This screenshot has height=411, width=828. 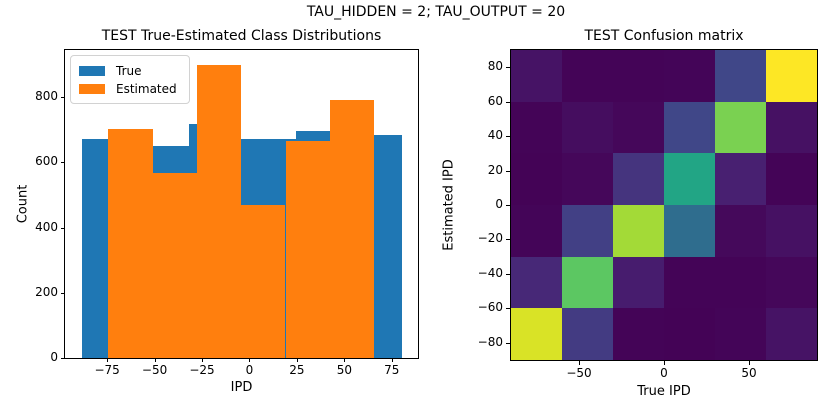 What do you see at coordinates (664, 36) in the screenshot?
I see `confusion-matrix-title: TEST Confusion matrix` at bounding box center [664, 36].